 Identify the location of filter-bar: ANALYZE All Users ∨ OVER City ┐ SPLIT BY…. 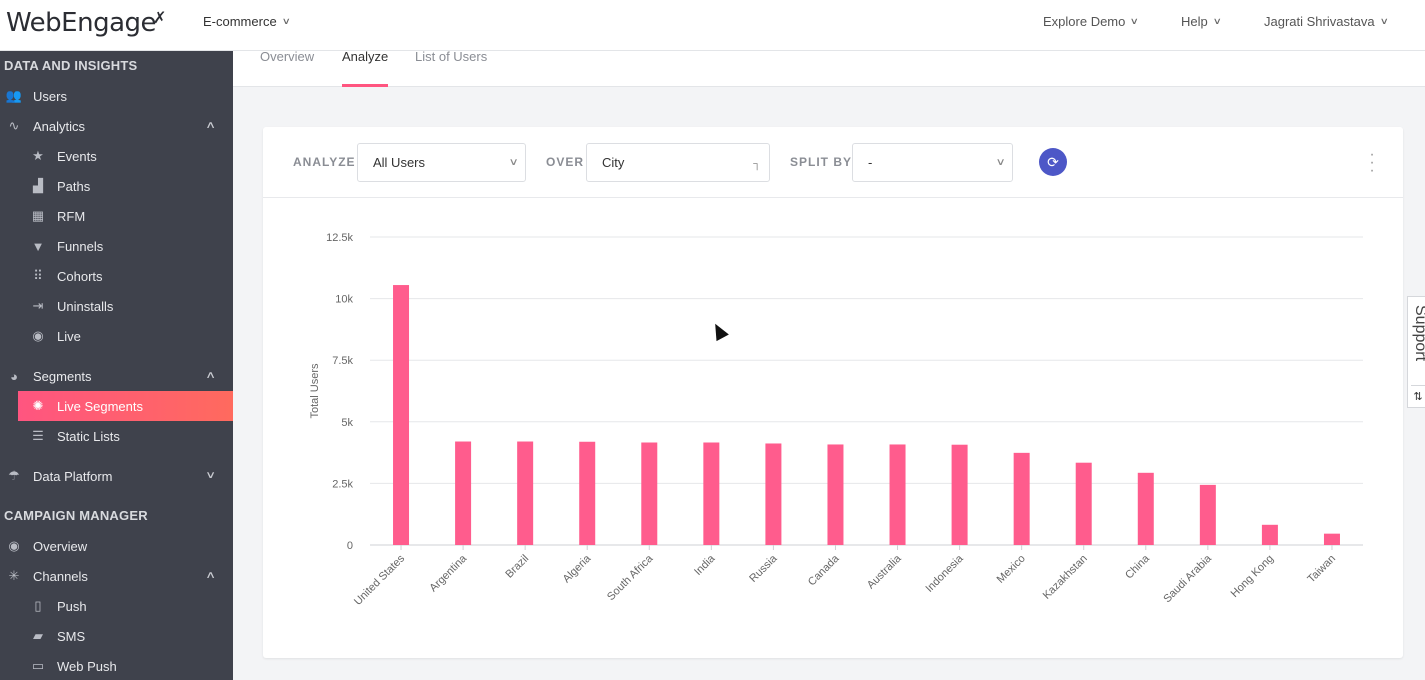
(833, 162).